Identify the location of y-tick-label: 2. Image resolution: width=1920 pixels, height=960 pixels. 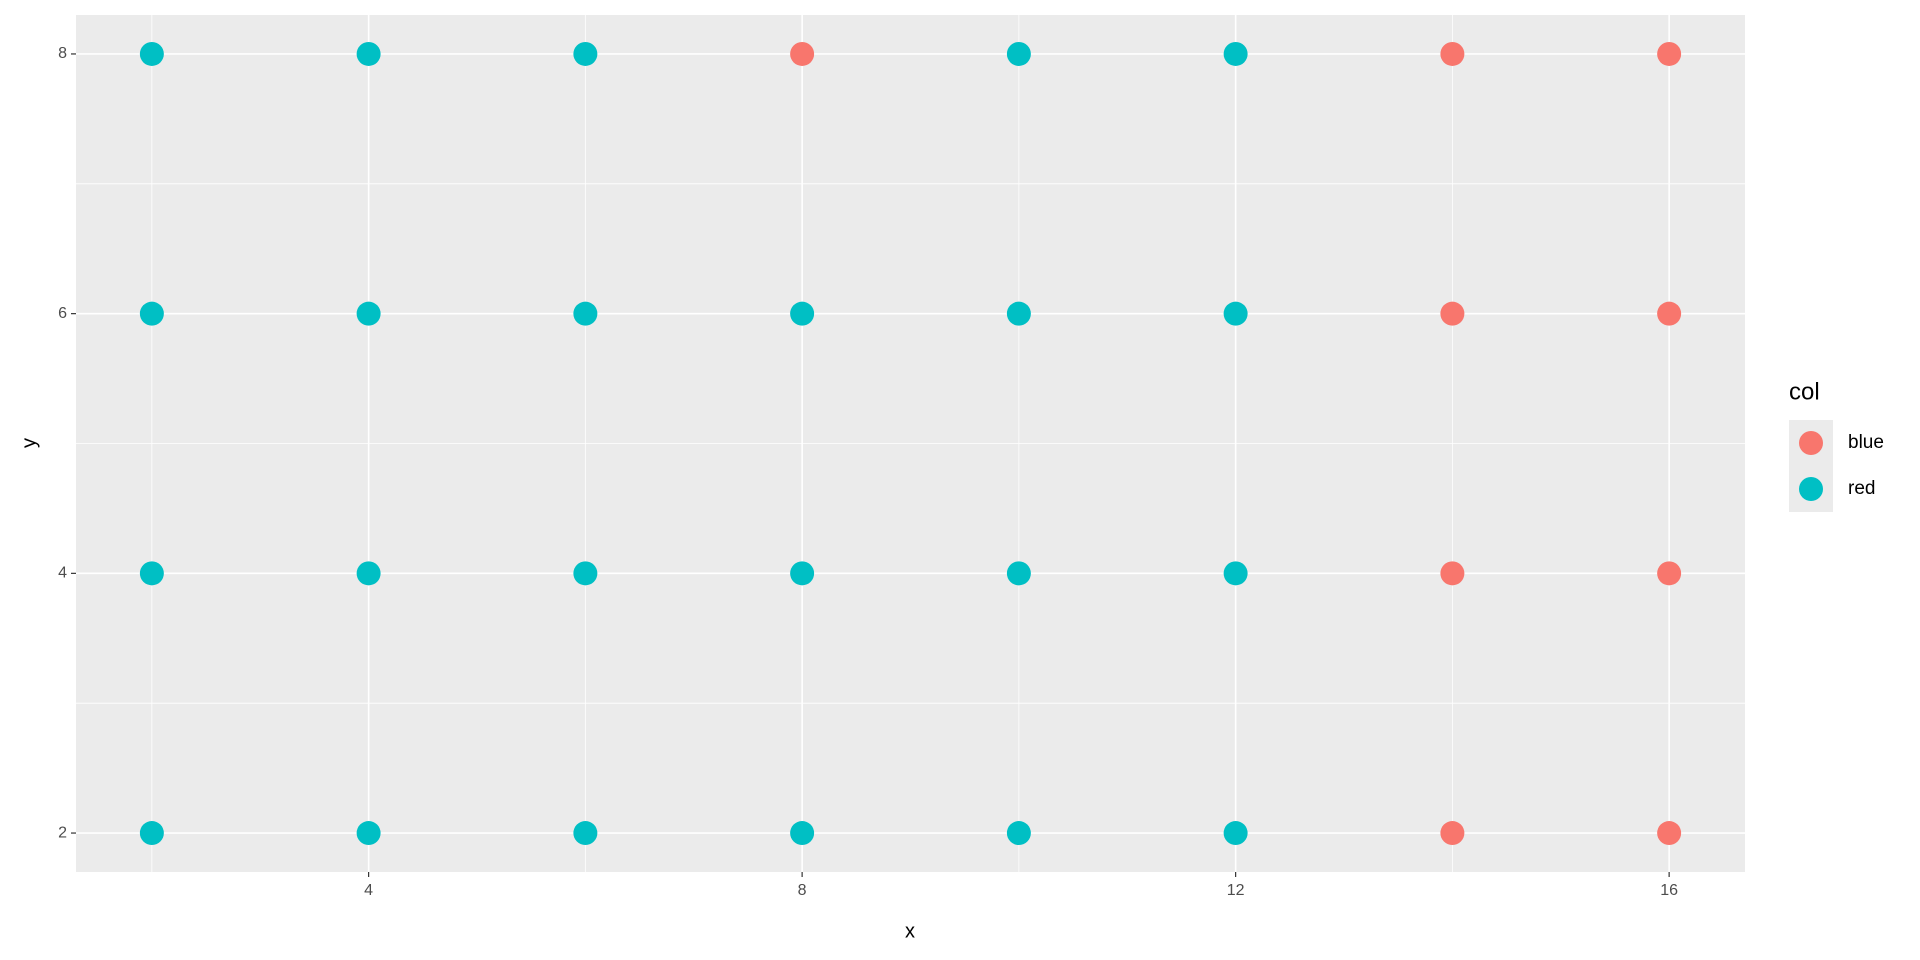
(62, 832).